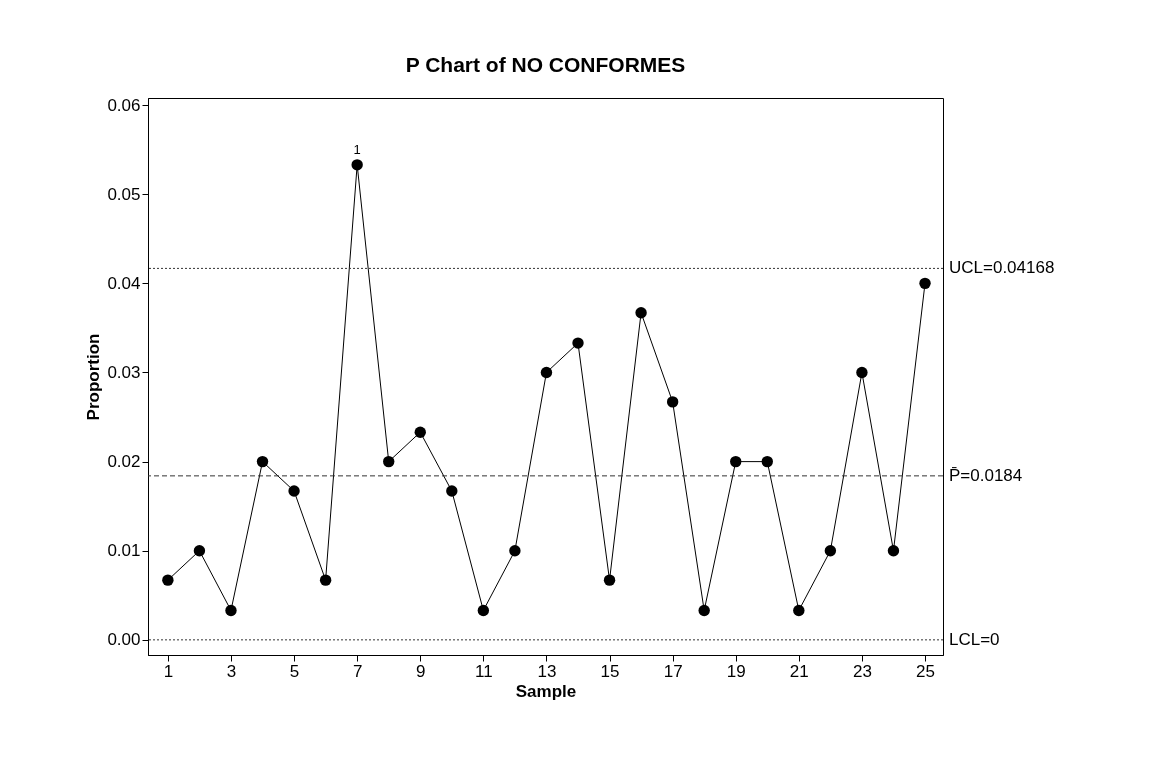 This screenshot has width=1154, height=775. I want to click on y-tick-label: 0.00, so click(124, 640).